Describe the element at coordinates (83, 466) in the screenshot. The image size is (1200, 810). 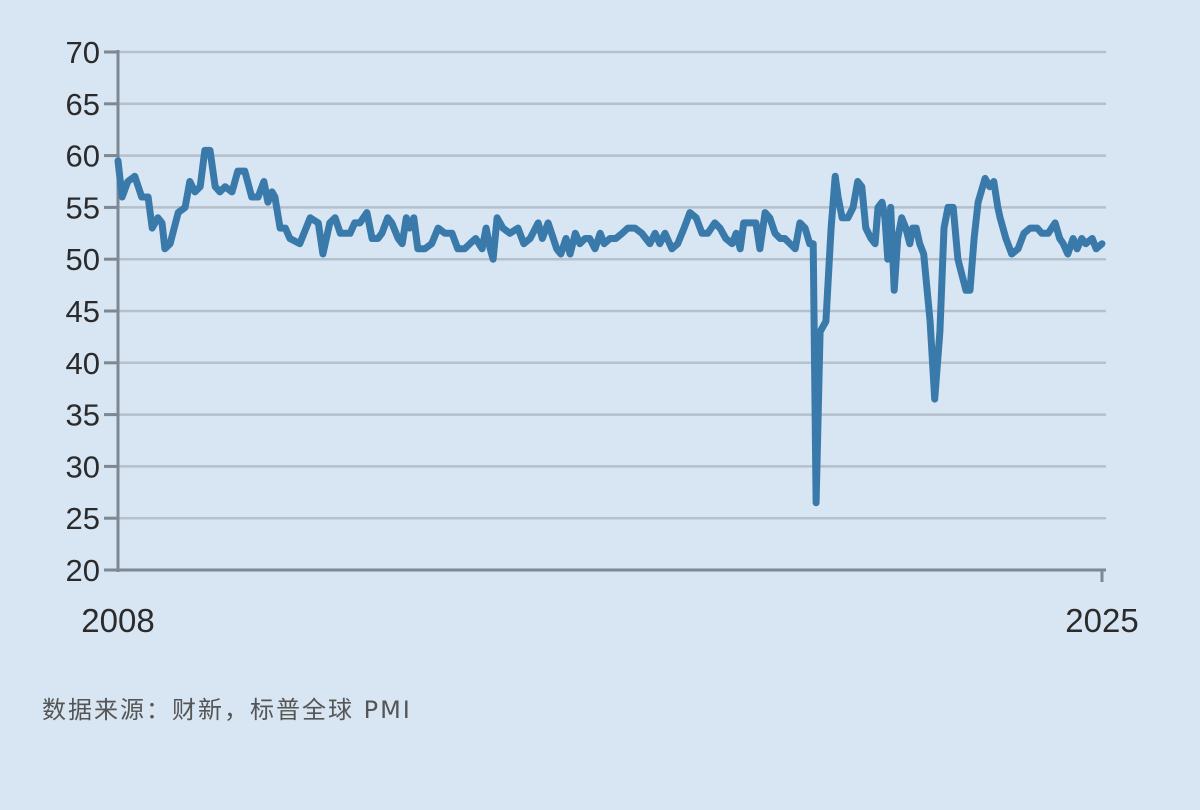
I see `y-tick-label: 30` at that location.